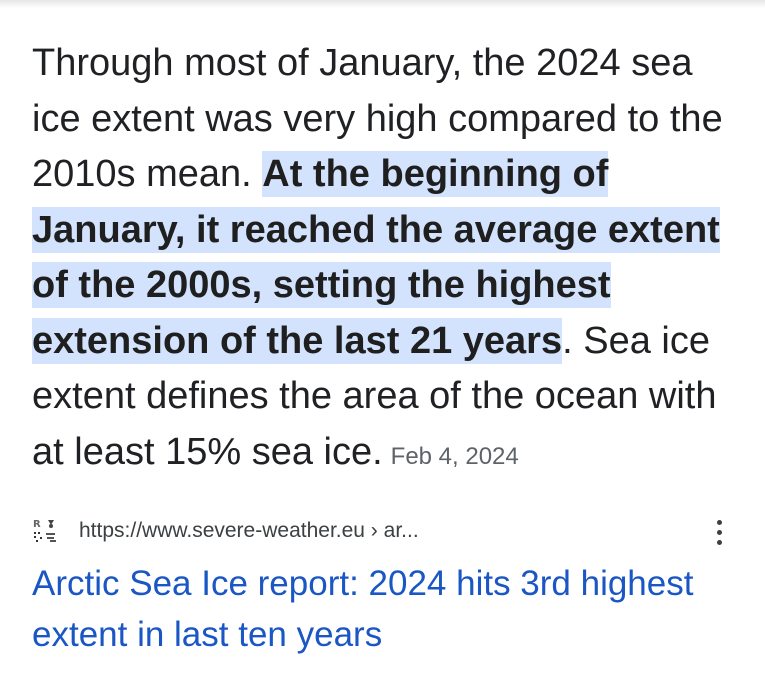 Image resolution: width=765 pixels, height=682 pixels. I want to click on top-divider, so click(382, 4).